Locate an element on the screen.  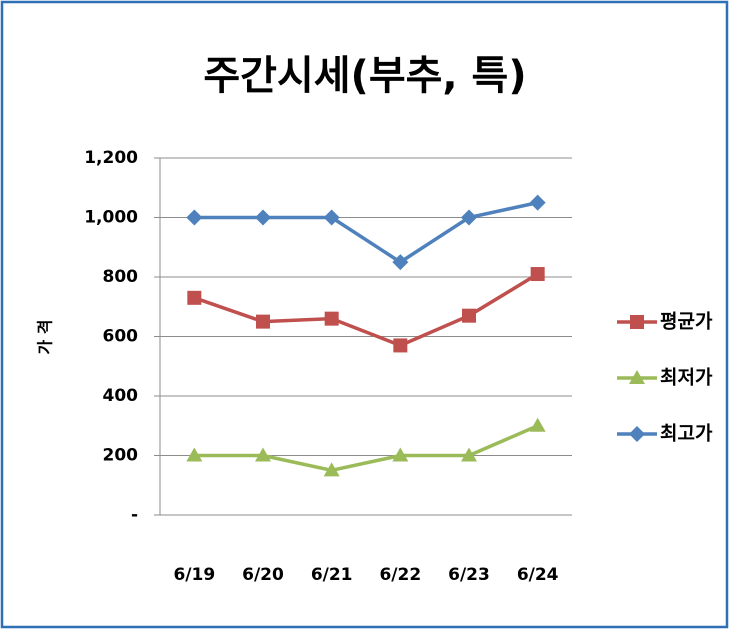
y-tick-label: 400 is located at coordinates (121, 396).